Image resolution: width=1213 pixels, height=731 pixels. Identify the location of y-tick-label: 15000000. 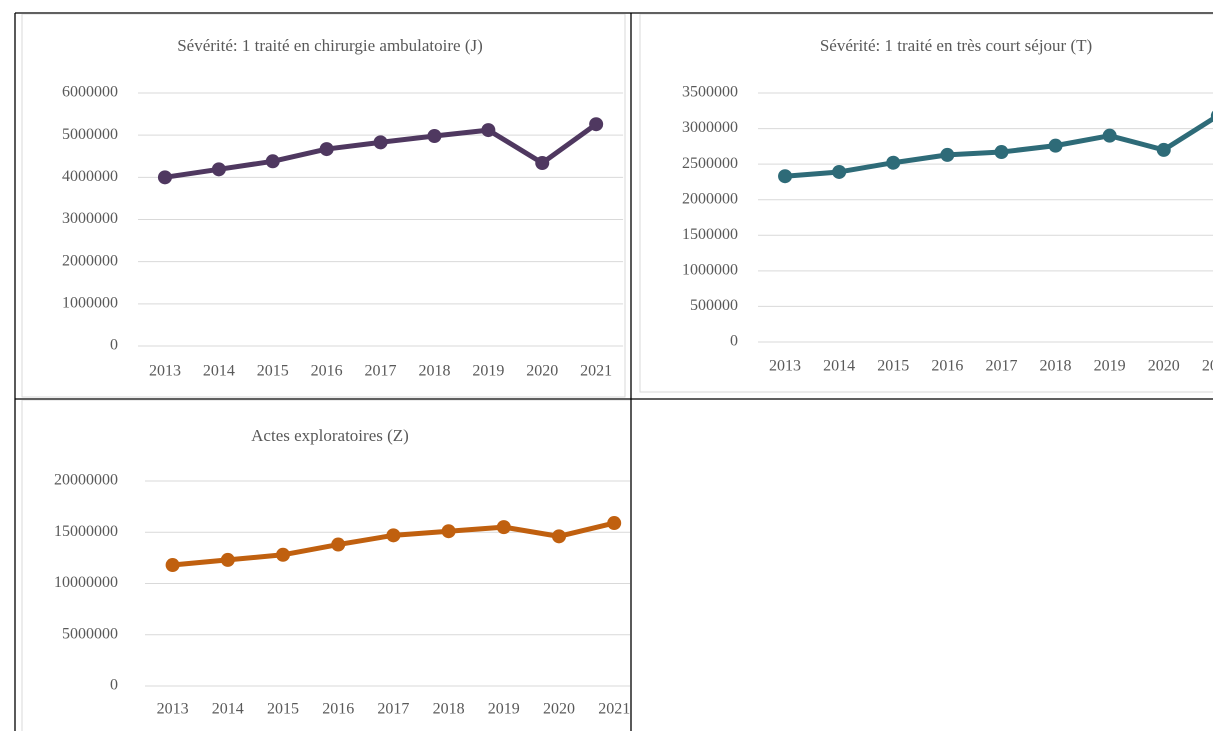
(86, 531).